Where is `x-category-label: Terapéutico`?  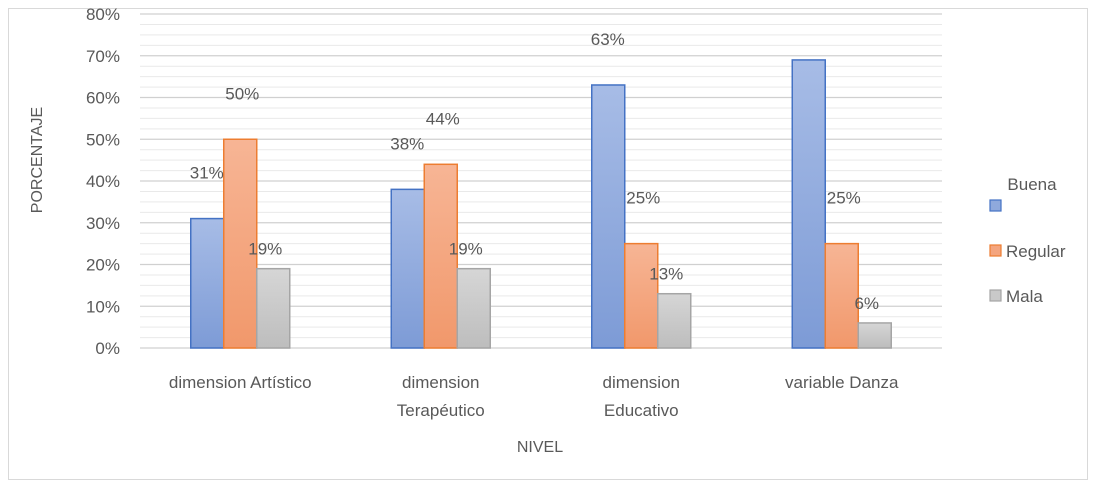
x-category-label: Terapéutico is located at coordinates (441, 410).